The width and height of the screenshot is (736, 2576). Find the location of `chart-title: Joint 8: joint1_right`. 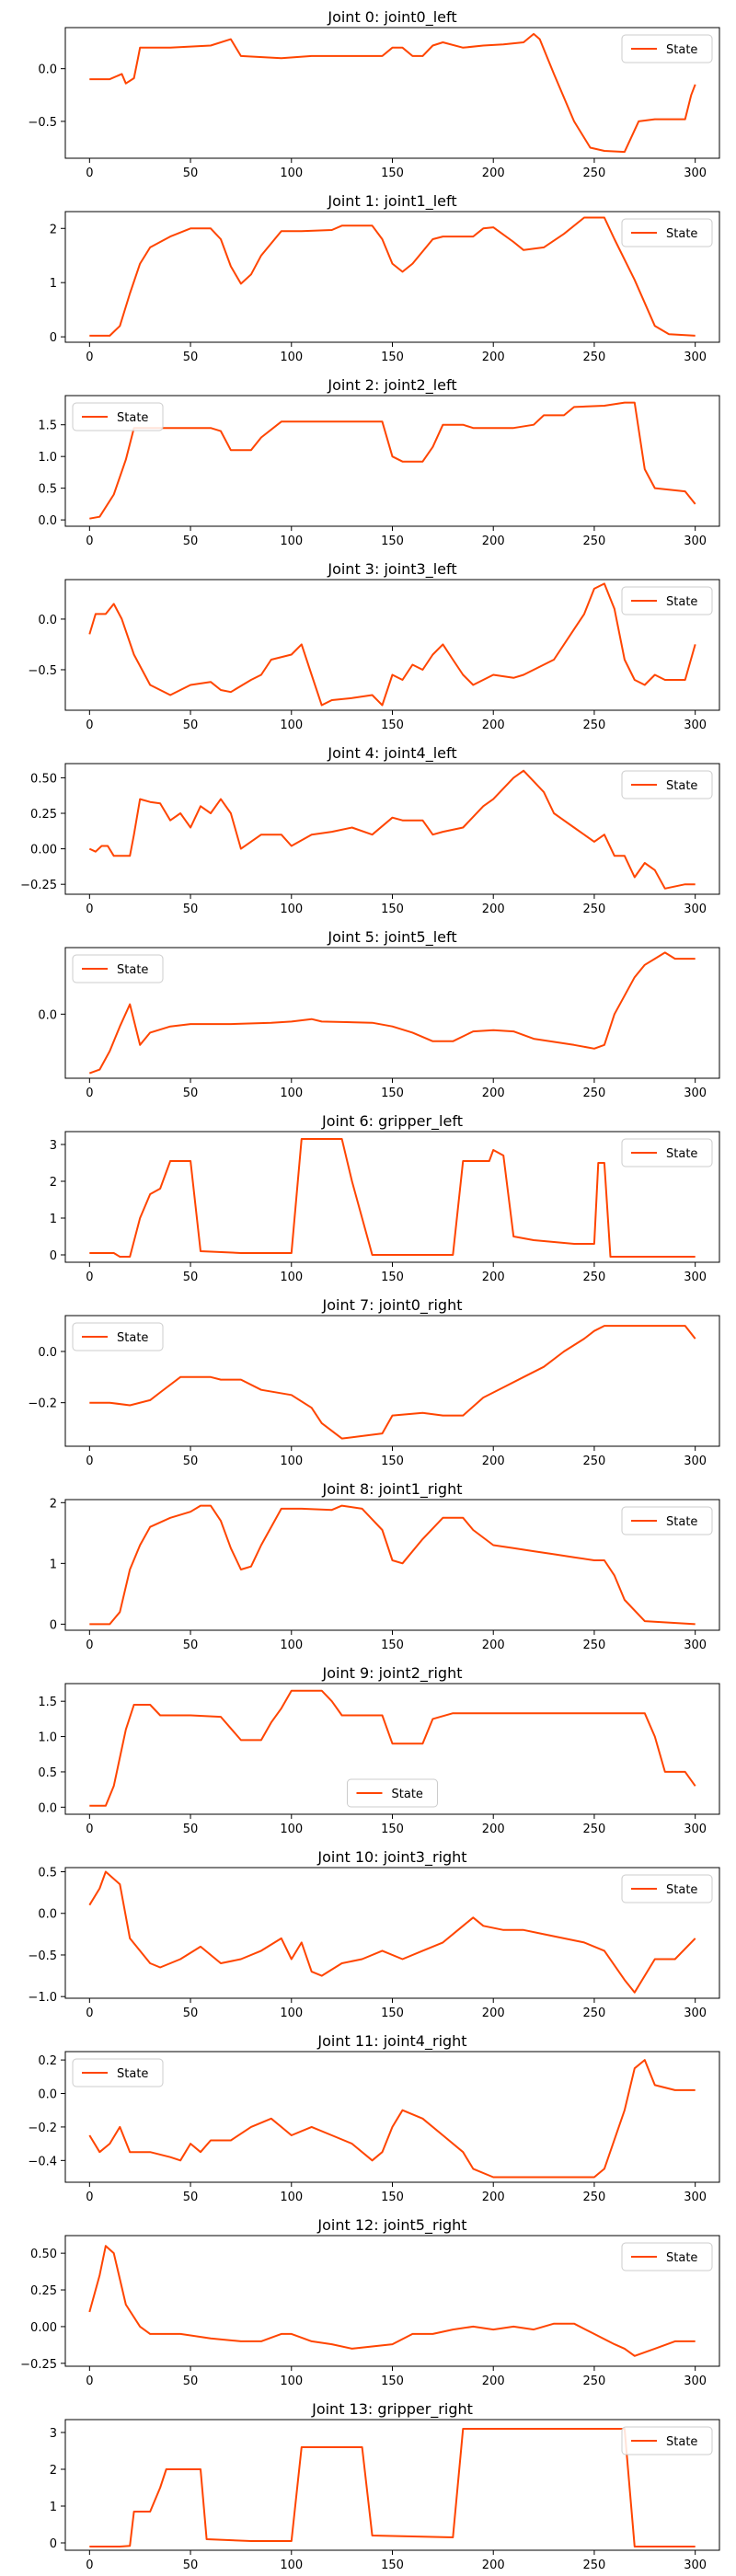

chart-title: Joint 8: joint1_right is located at coordinates (392, 1489).